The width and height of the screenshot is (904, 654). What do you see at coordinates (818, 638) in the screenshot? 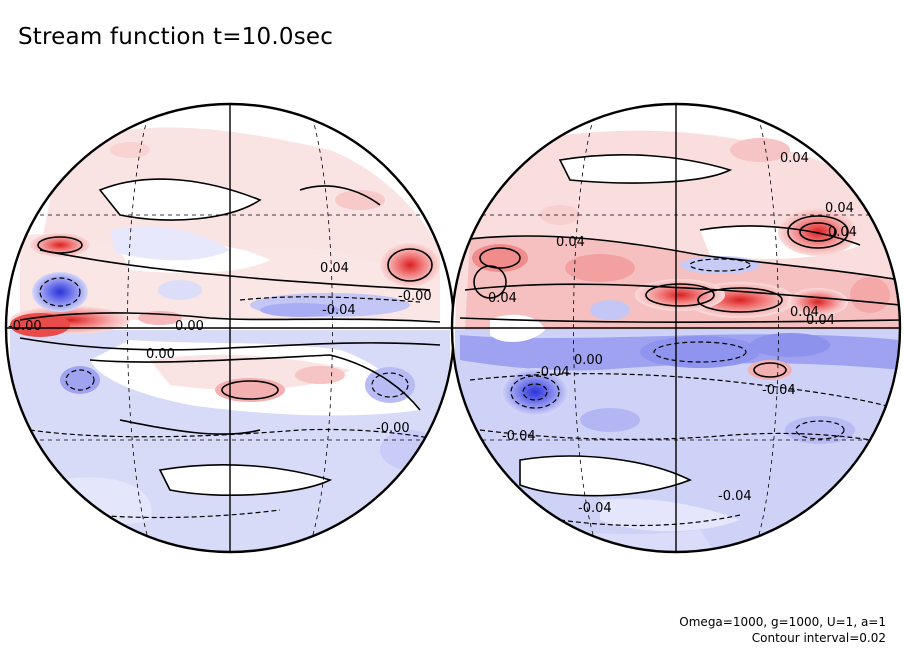
I see `contour-interval: Contour interval=0.02` at bounding box center [818, 638].